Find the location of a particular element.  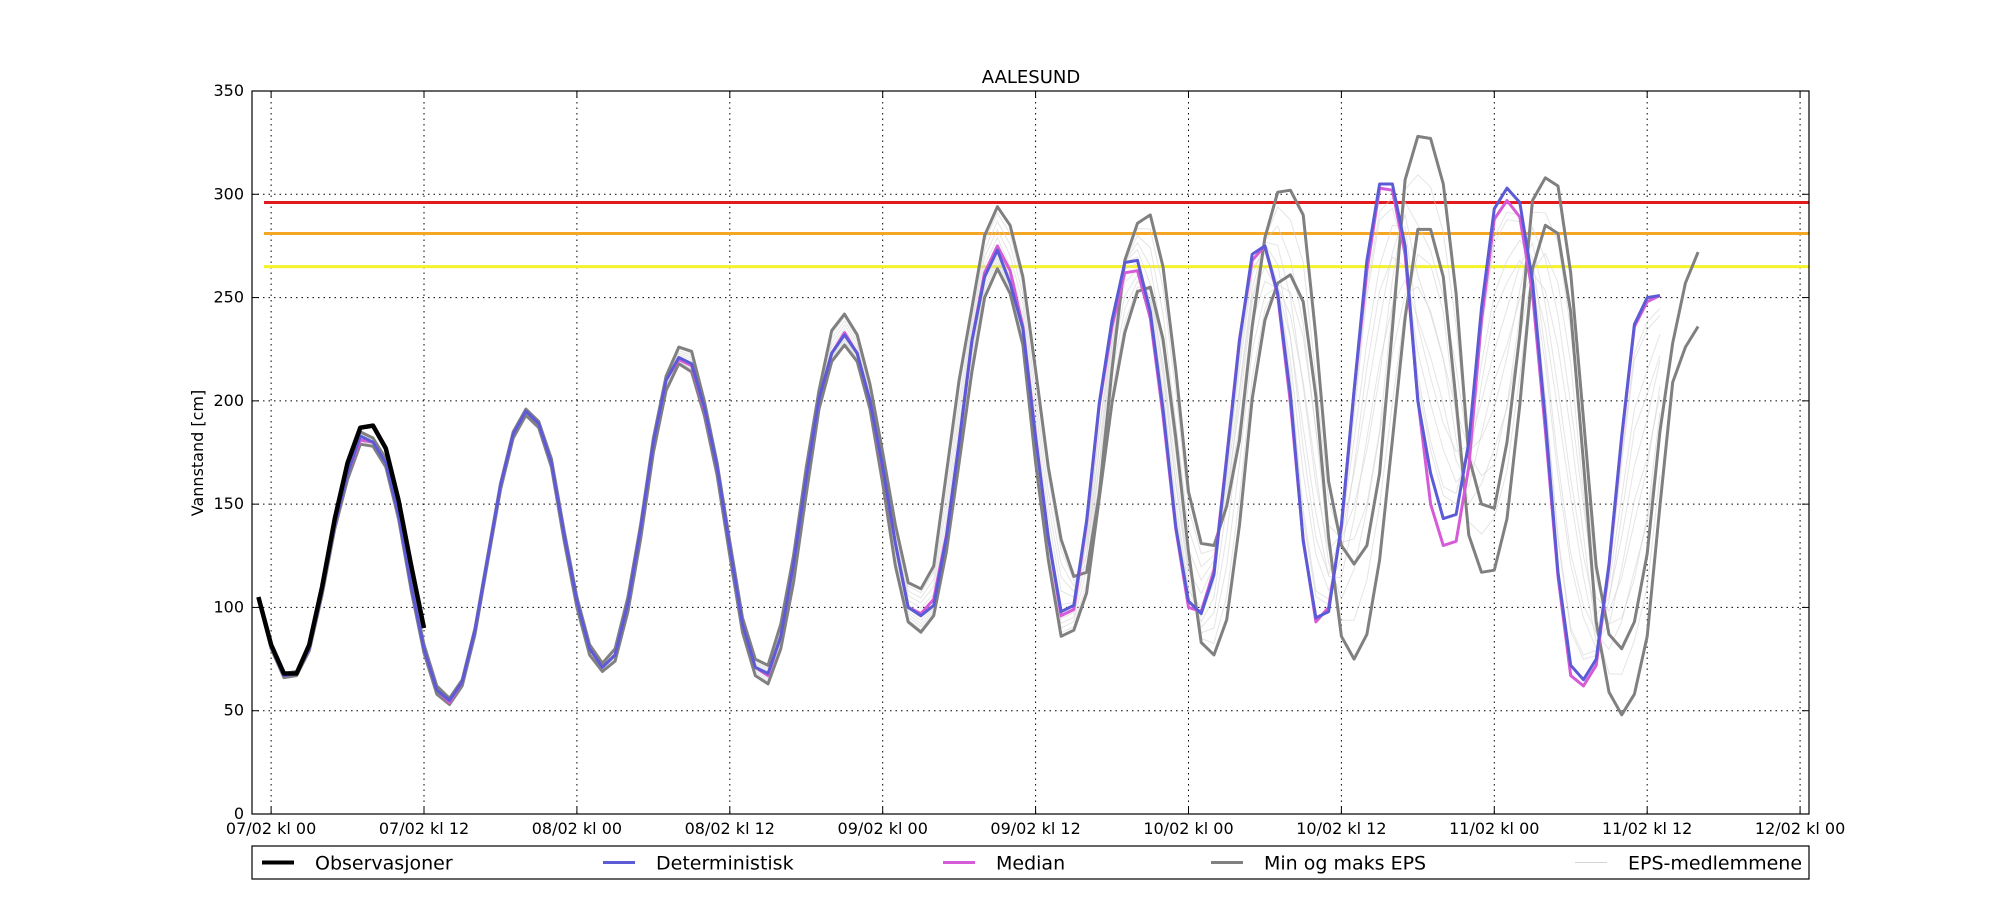

x-tick-label: 09/02 kl 00 is located at coordinates (883, 828).